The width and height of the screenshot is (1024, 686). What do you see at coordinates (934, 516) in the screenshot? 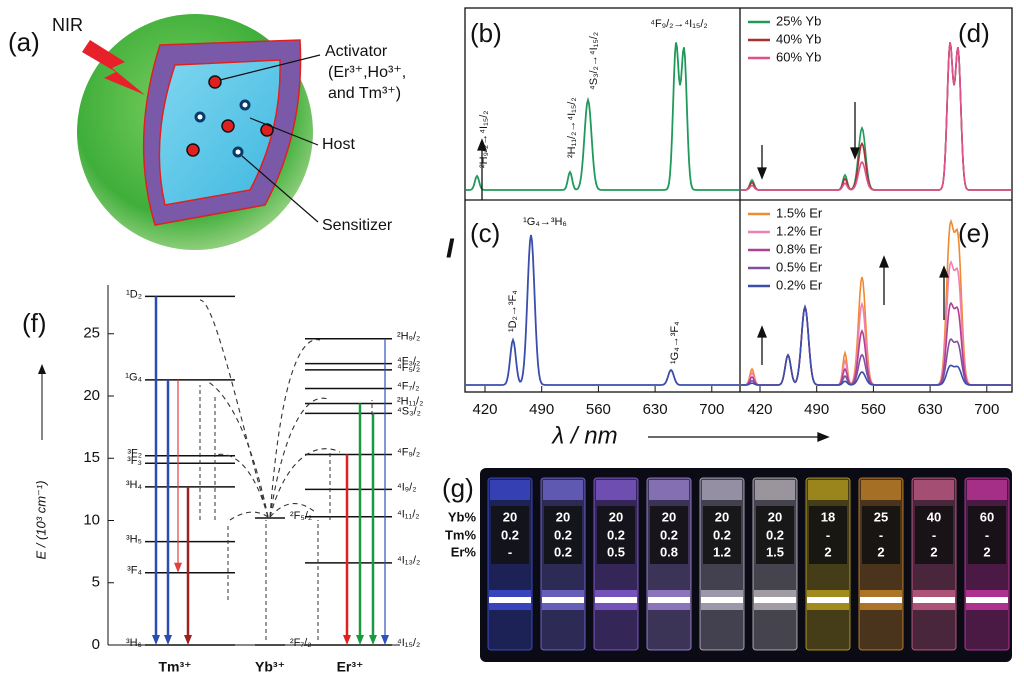
I see `cell: 40` at bounding box center [934, 516].